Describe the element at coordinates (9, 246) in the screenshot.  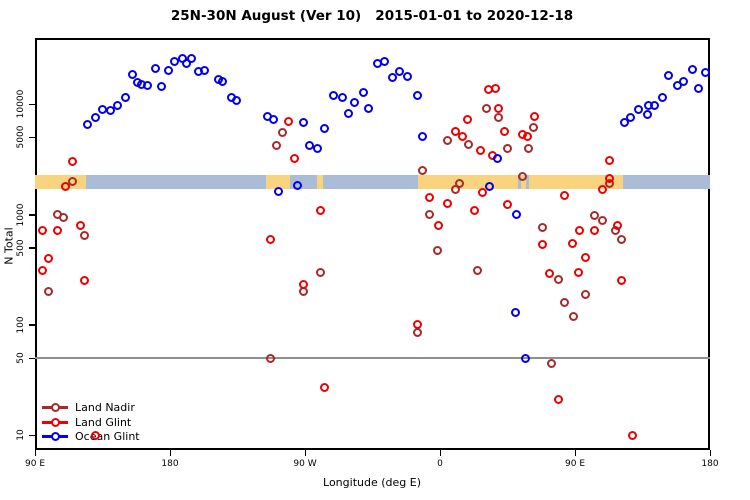
I see `y-axis-label: N Total` at that location.